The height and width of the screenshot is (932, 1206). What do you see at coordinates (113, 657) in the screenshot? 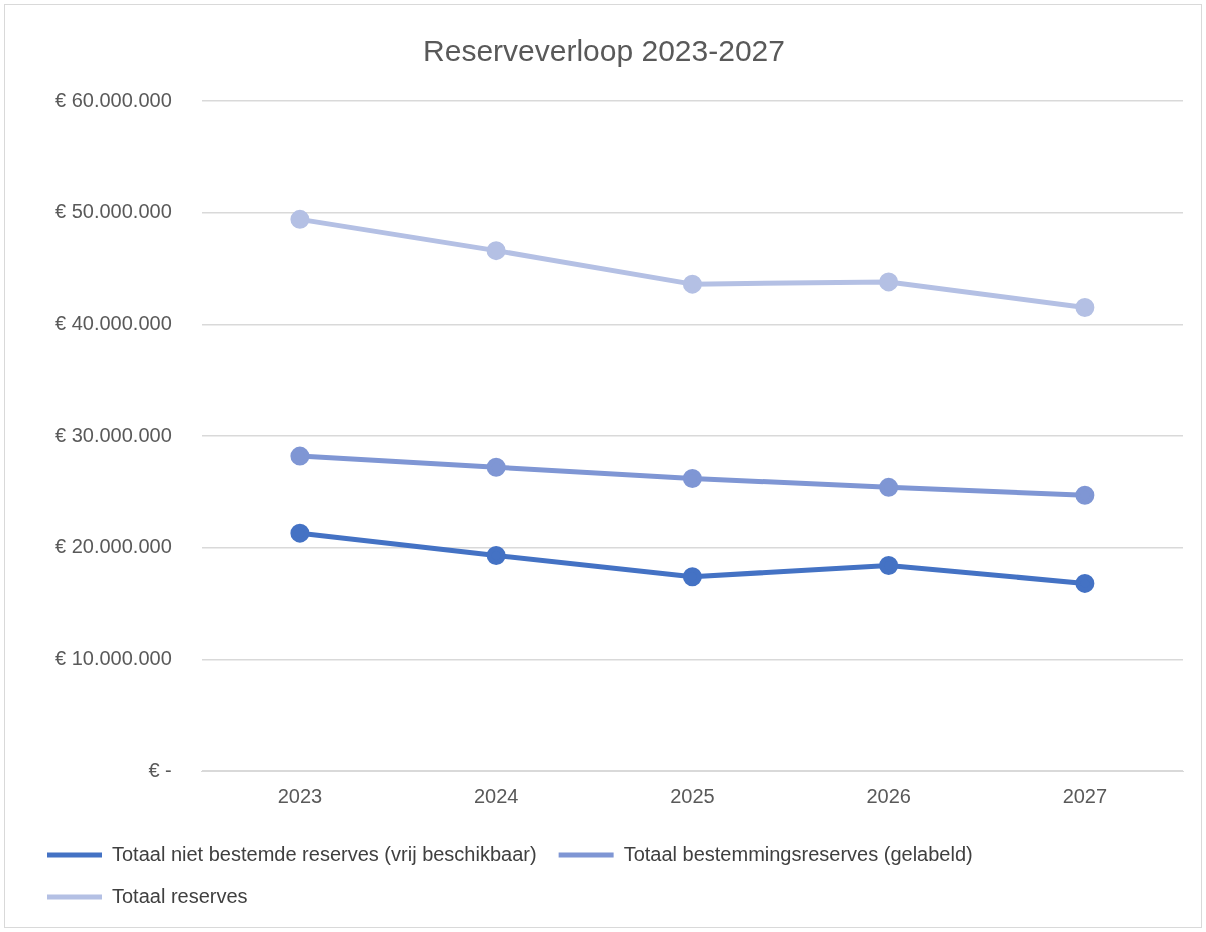
I see `y-tick-label: € 10.000.000` at bounding box center [113, 657].